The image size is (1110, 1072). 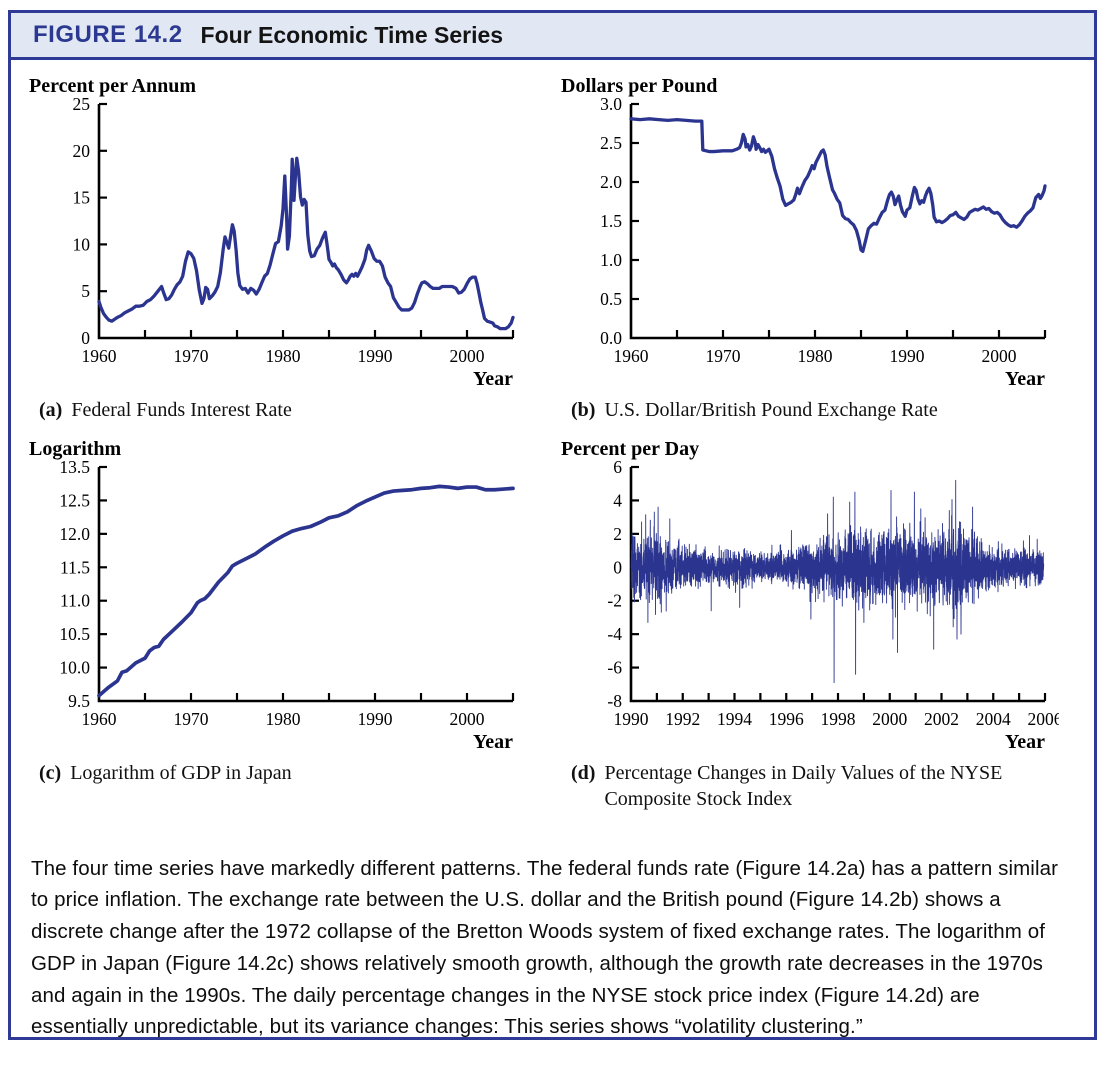 I want to click on chart-a-caption: (a) Federal Funds Interest Rate, so click(x=283, y=410).